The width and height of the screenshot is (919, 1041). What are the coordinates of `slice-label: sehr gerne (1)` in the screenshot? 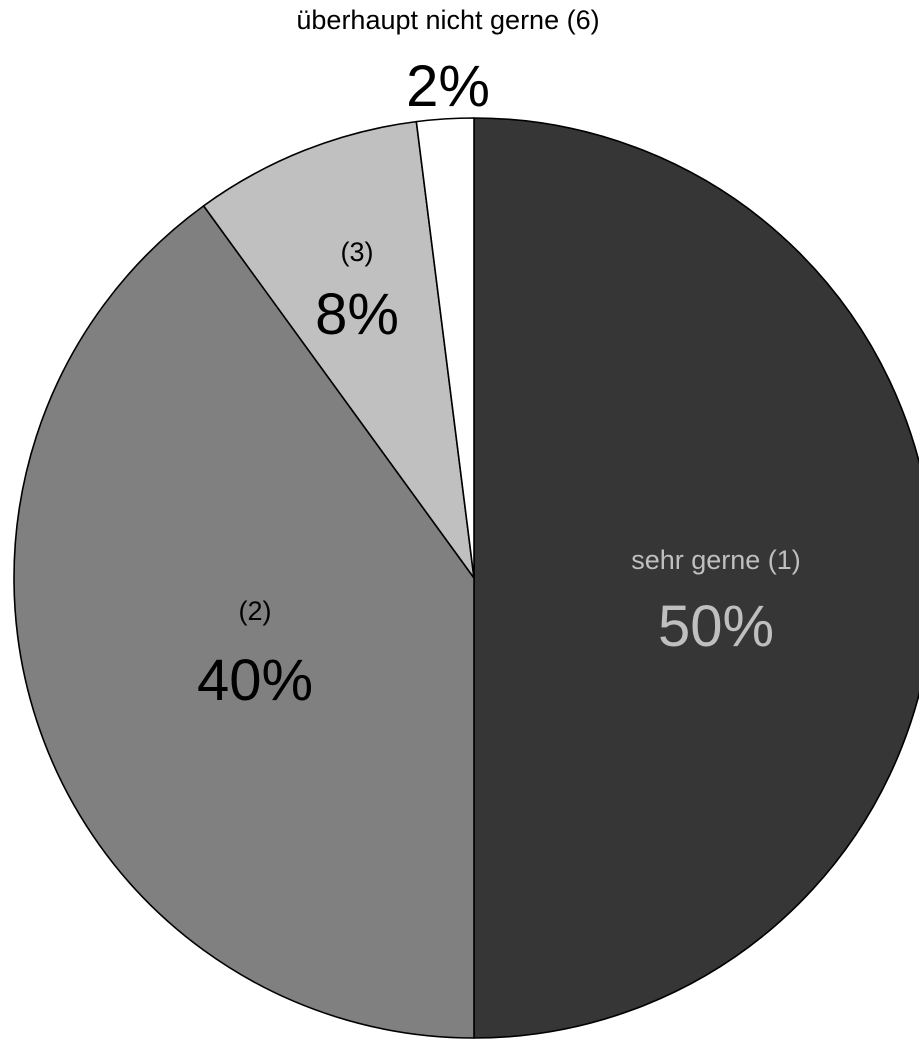 It's located at (716, 560).